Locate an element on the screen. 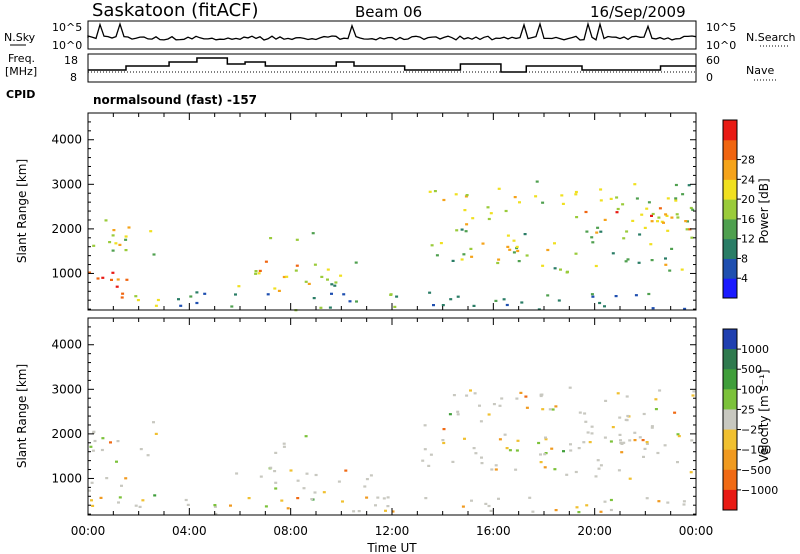 This screenshot has height=554, width=800. station-title: Saskatoon (fitACF) is located at coordinates (175, 10).